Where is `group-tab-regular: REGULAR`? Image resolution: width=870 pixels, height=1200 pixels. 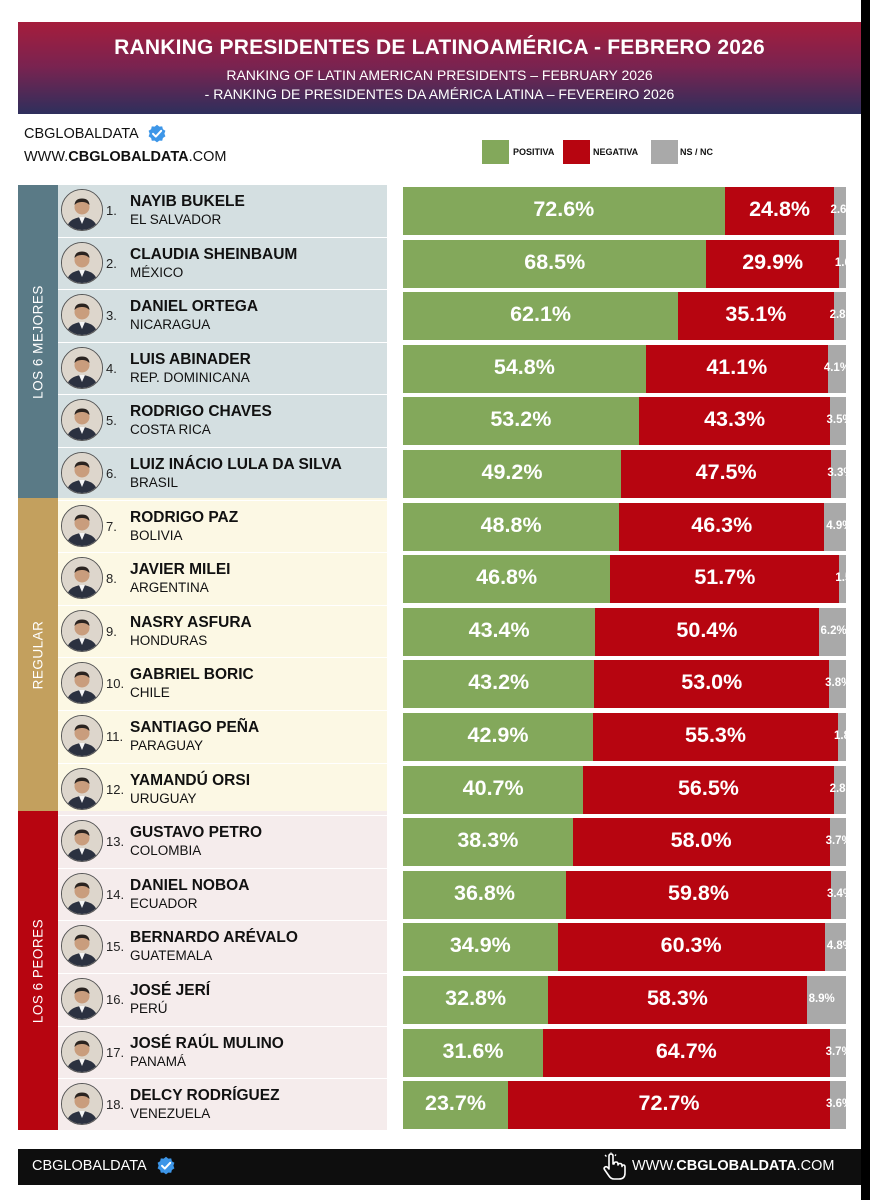 group-tab-regular: REGULAR is located at coordinates (38, 654).